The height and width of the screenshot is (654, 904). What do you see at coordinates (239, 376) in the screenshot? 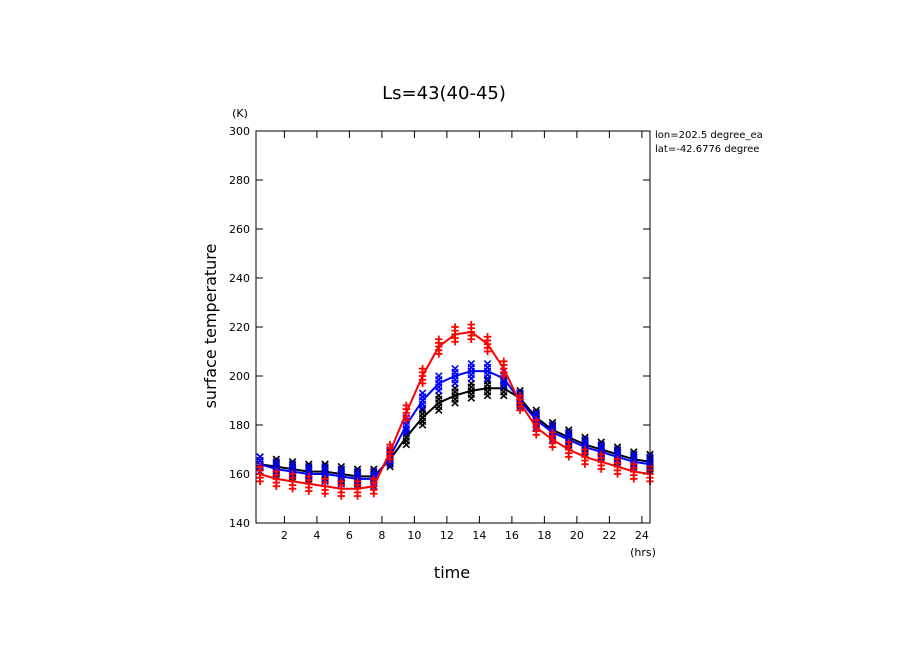
I see `y-tick-label: 200` at bounding box center [239, 376].